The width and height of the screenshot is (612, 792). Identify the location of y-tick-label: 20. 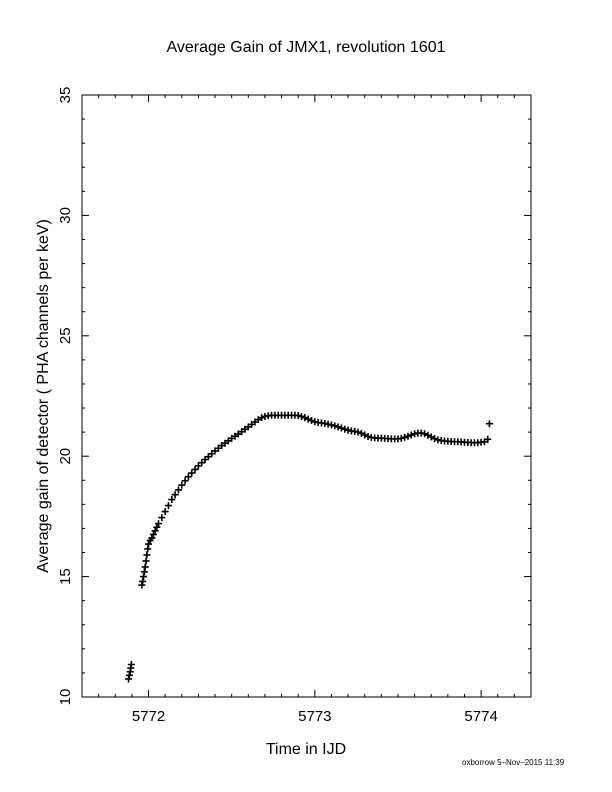
(65, 456).